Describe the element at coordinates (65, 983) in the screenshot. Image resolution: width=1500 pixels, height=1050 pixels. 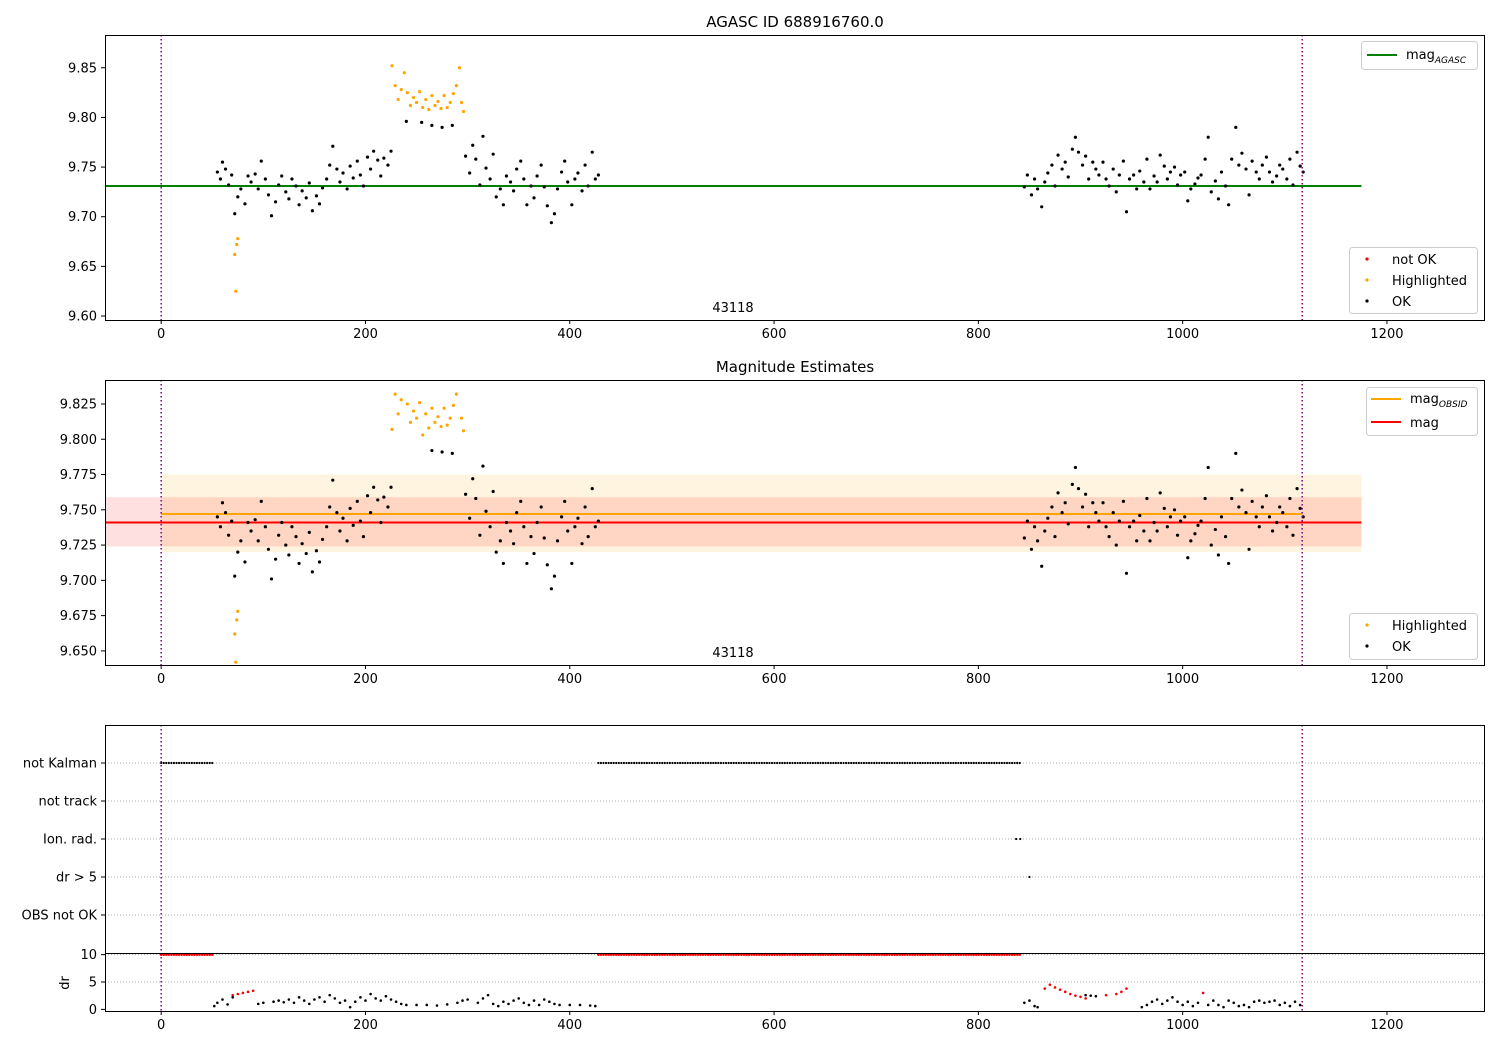
I see `y-axis-label: dr` at that location.